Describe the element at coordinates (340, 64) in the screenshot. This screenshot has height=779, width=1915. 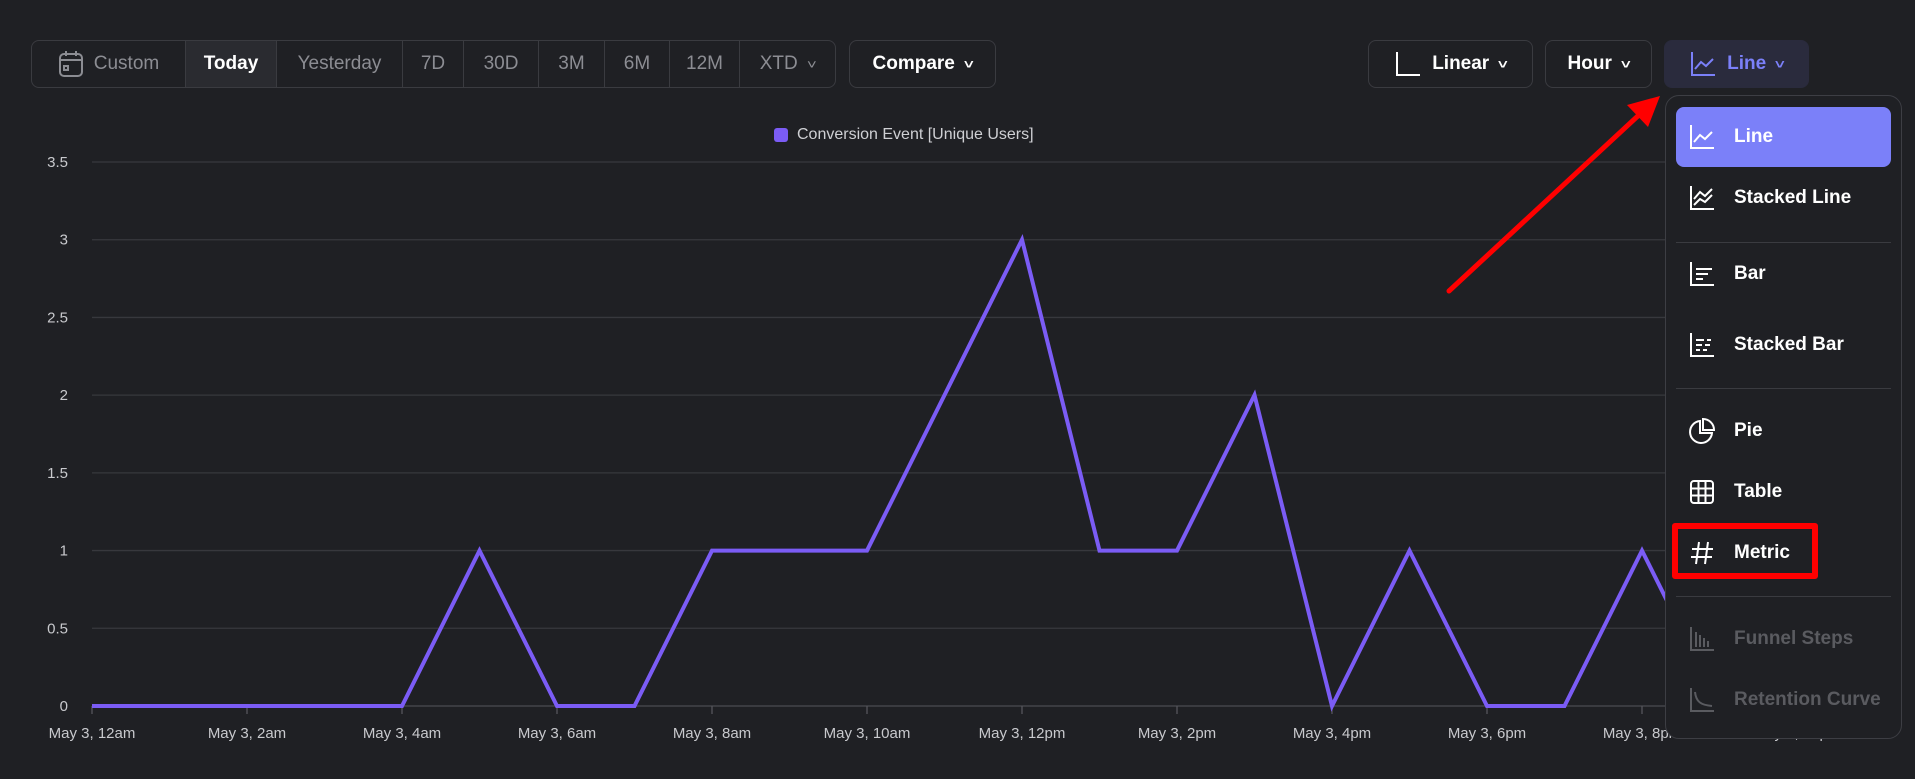
I see `date-yesterday: Yesterday` at that location.